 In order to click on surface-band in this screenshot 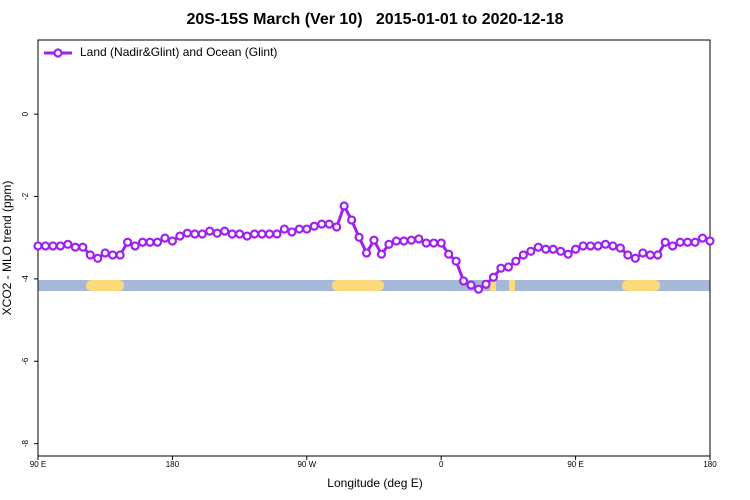, I will do `click(374, 285)`.